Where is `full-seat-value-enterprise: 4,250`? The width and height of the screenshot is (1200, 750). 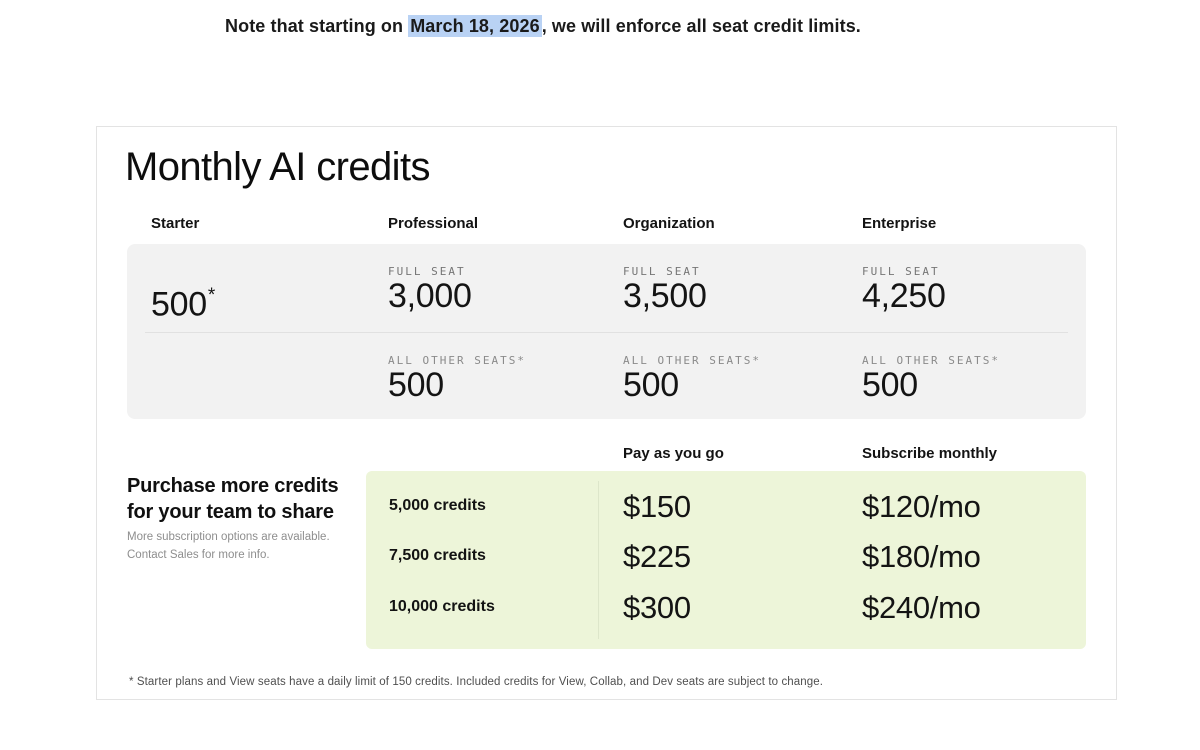 full-seat-value-enterprise: 4,250 is located at coordinates (904, 296).